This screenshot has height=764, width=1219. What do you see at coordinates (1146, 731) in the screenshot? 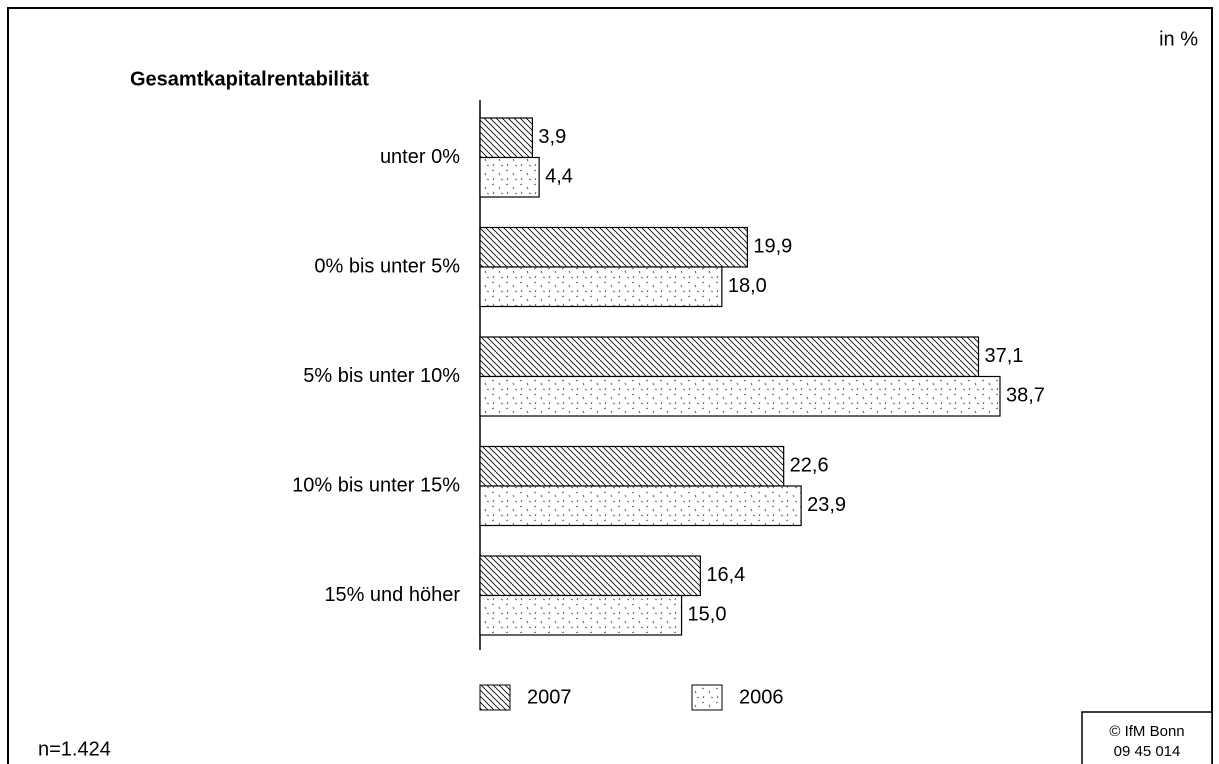
I see `source: © IfM Bonn` at bounding box center [1146, 731].